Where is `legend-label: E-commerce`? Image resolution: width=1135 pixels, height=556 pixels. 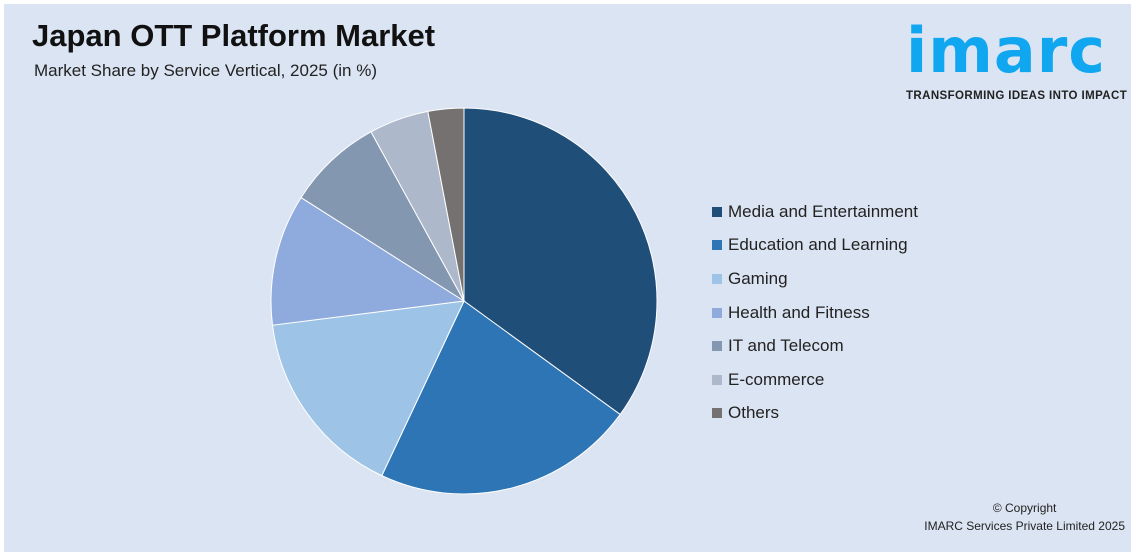 legend-label: E-commerce is located at coordinates (776, 379).